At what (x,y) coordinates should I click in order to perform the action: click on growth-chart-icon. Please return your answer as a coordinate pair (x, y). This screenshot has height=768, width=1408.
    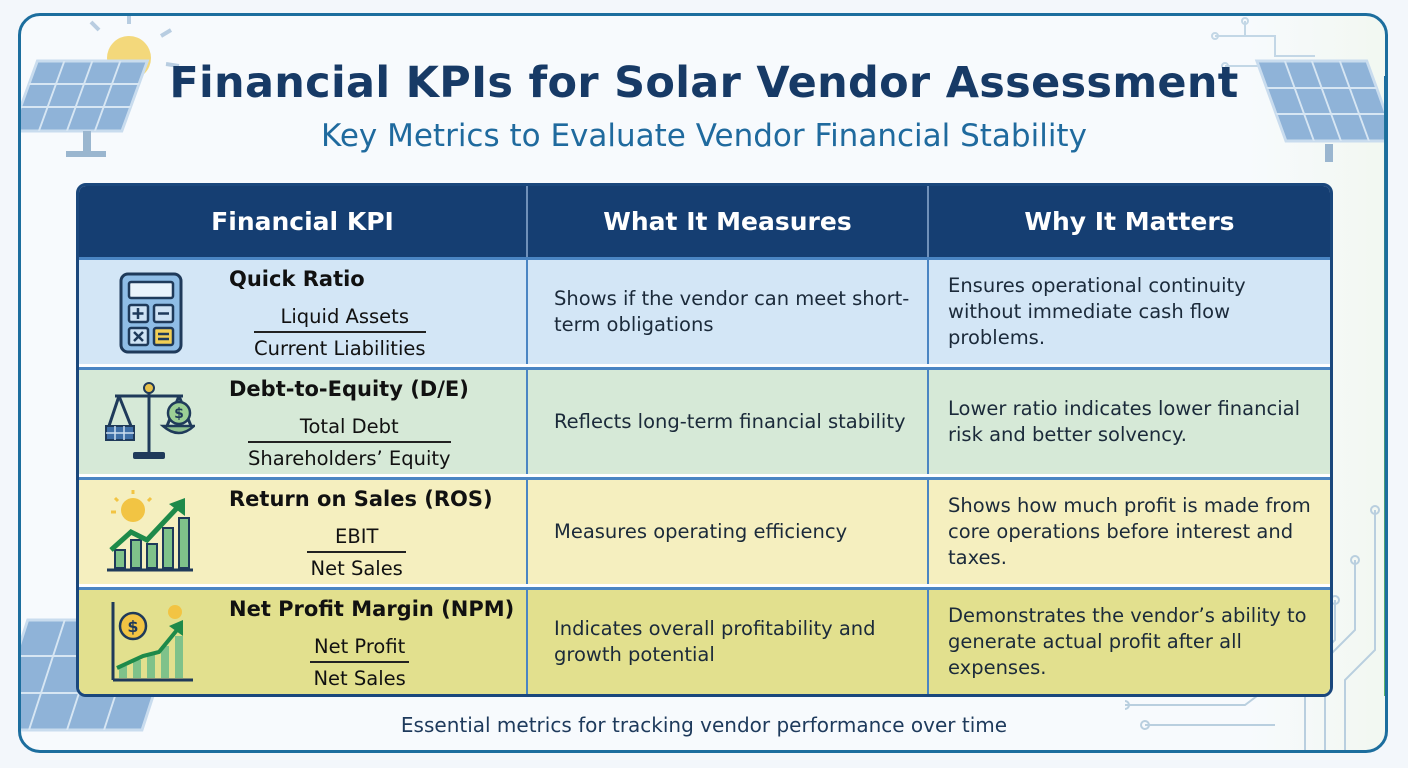
    Looking at the image, I should click on (150, 531).